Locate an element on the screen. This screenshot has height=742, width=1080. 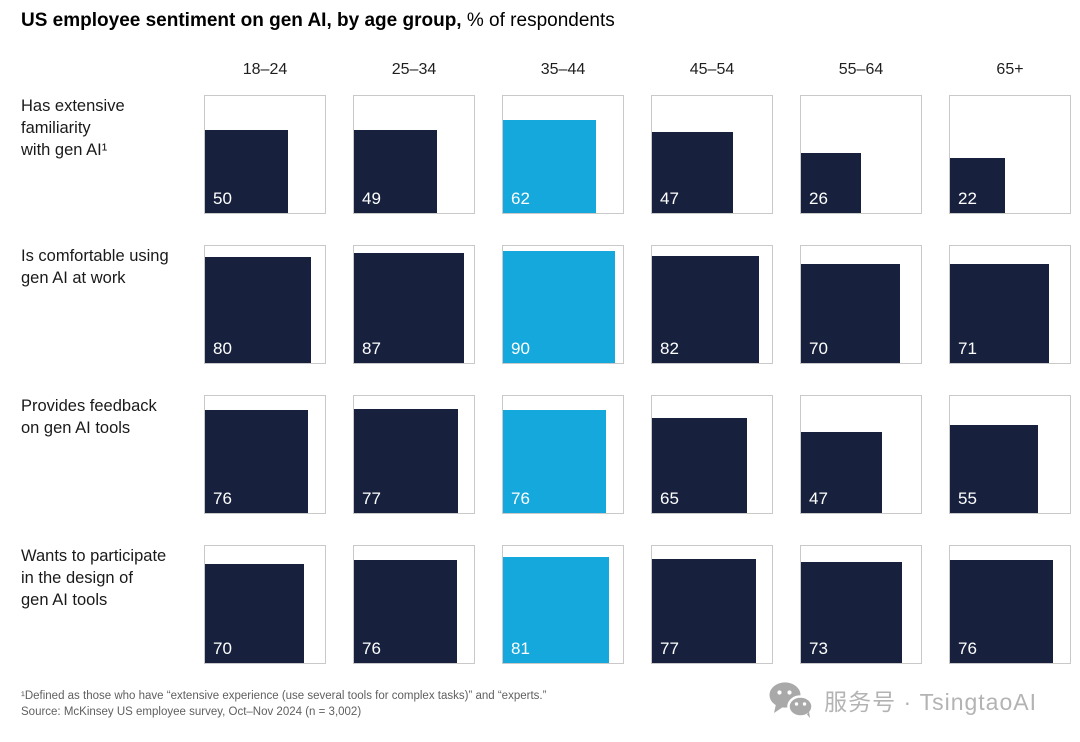
unit-cell-r0-c4: 26 is located at coordinates (861, 154).